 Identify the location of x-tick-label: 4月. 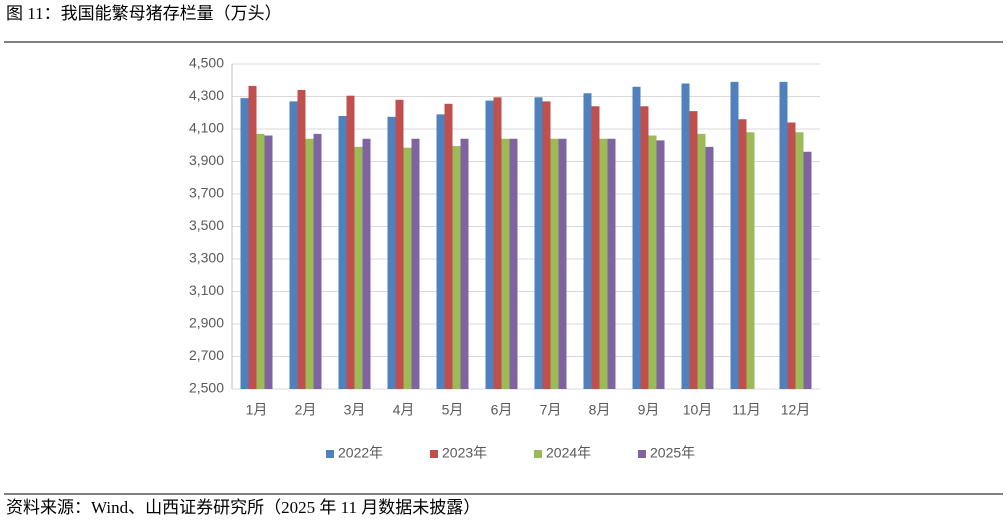
(404, 410).